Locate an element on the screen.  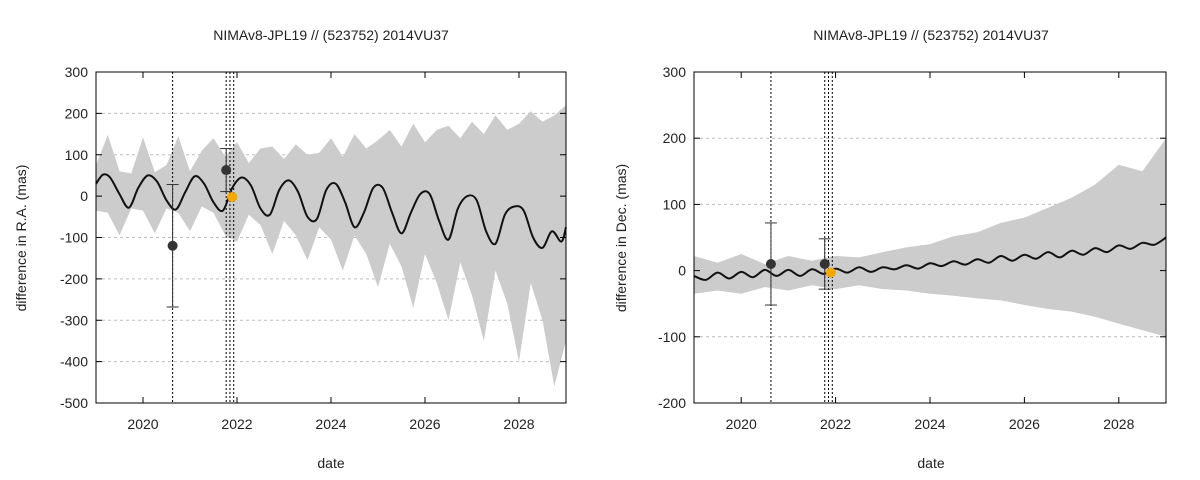
ra-x-axis-label: date is located at coordinates (330, 463).